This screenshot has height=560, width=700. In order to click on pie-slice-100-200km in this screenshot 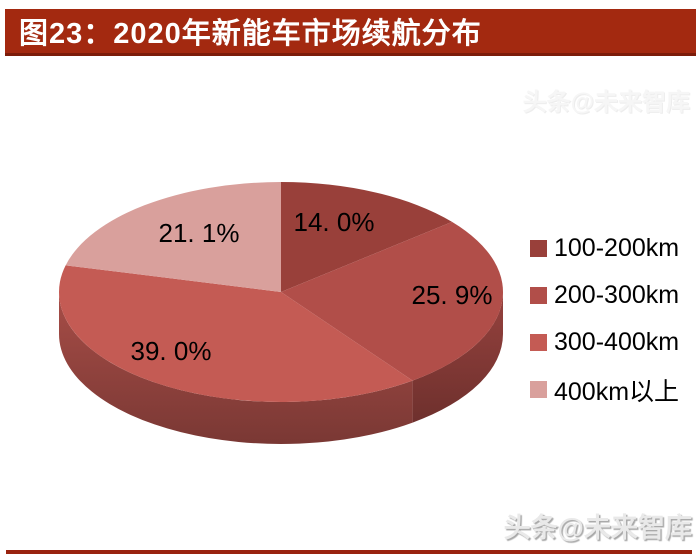, I will do `click(367, 237)`.